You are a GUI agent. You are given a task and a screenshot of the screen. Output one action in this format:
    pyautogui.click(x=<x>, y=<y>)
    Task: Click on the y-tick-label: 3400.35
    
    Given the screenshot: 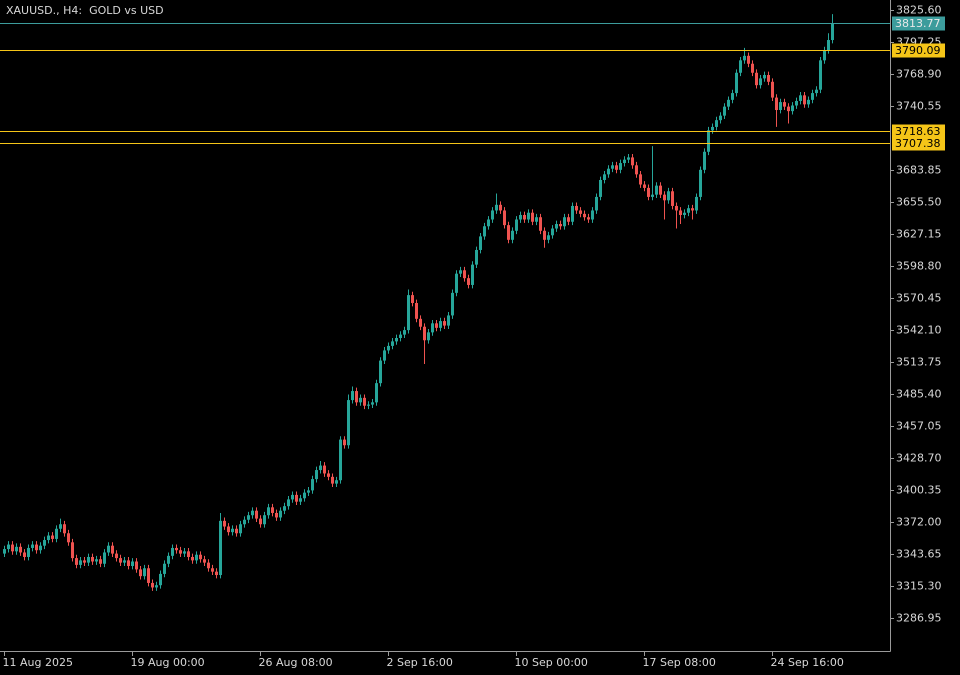 What is the action you would take?
    pyautogui.click(x=919, y=490)
    